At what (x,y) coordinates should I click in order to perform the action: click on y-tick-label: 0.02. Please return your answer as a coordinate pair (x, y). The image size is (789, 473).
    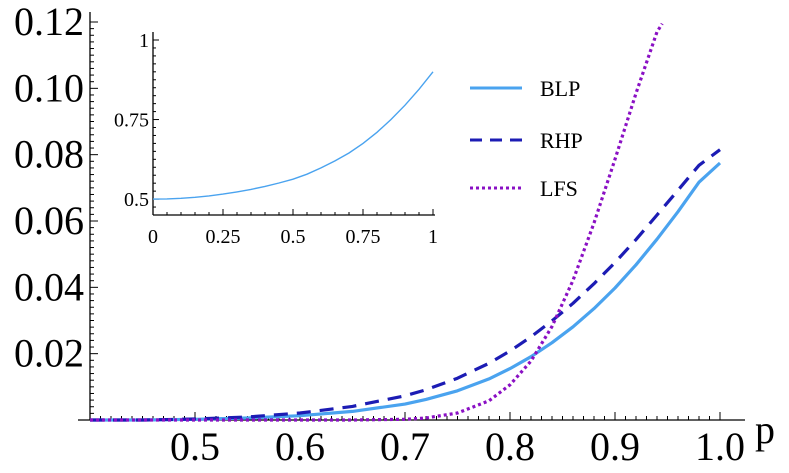
    Looking at the image, I should click on (49, 353).